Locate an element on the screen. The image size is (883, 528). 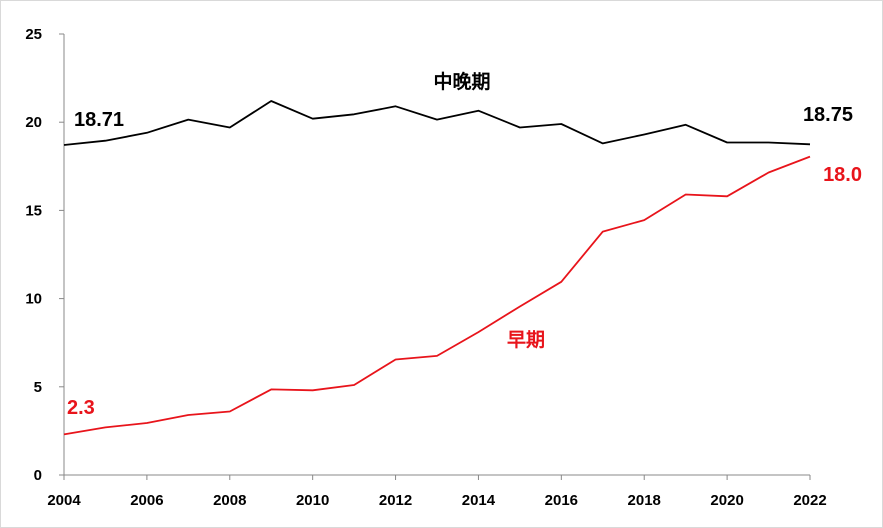
x-tick-label: 2008 is located at coordinates (229, 500).